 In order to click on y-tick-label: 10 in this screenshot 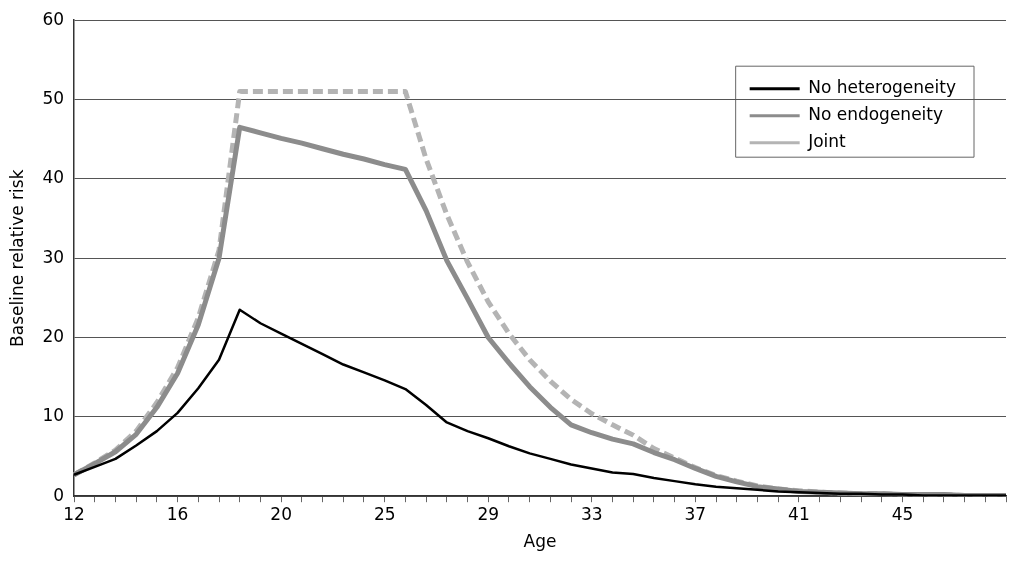, I will do `click(53, 415)`.